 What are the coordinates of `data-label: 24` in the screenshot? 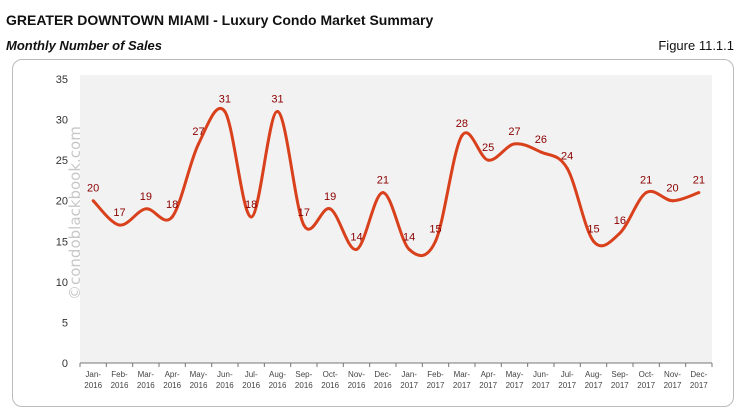 It's located at (567, 156).